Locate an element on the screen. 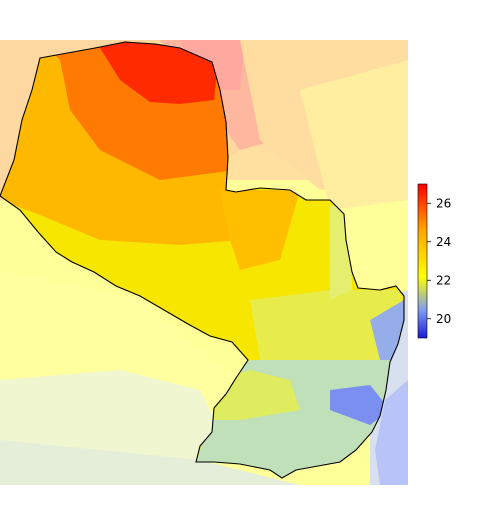 This screenshot has height=523, width=480. legend-tick-label: 22 is located at coordinates (443, 280).